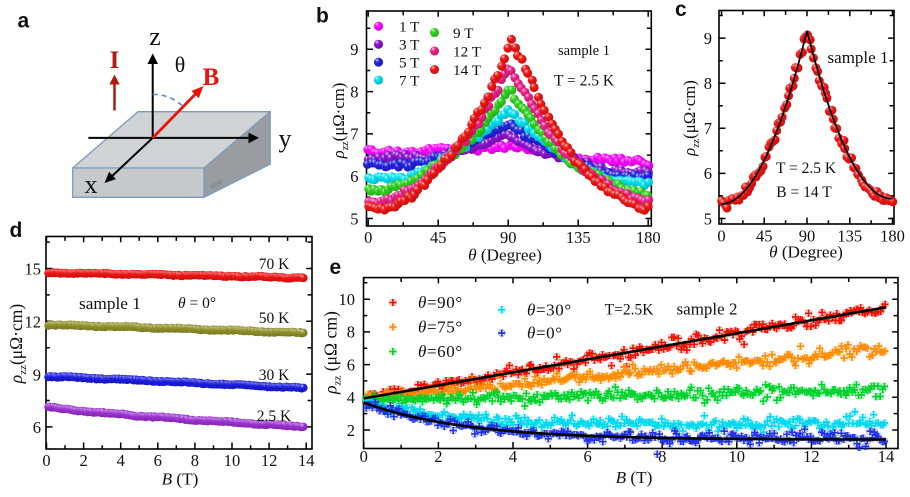 This screenshot has height=497, width=910. What do you see at coordinates (33, 269) in the screenshot?
I see `svg-text: 15` at bounding box center [33, 269].